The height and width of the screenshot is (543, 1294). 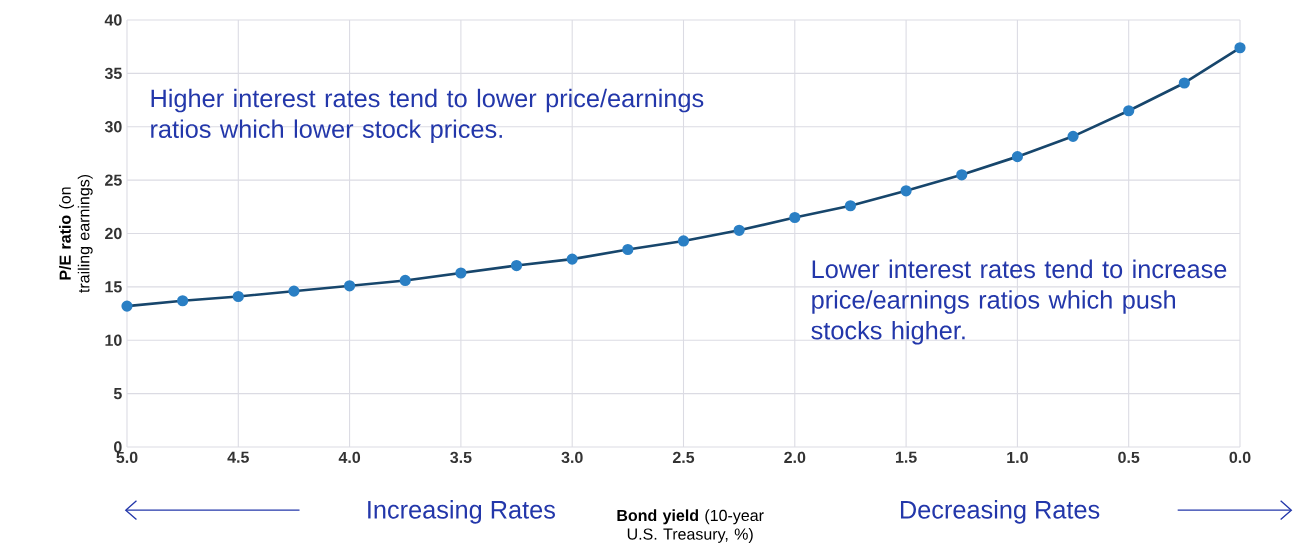 I want to click on x-tick-label: 0.5, so click(x=1129, y=457).